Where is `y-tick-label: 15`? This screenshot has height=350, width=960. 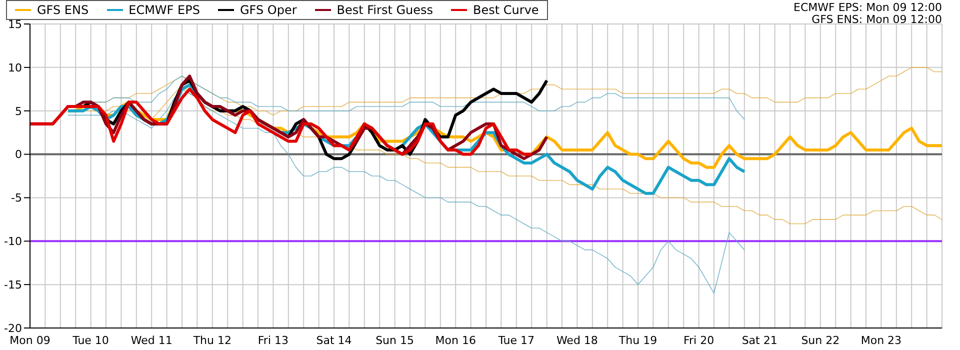 y-tick-label: 15 is located at coordinates (15, 24).